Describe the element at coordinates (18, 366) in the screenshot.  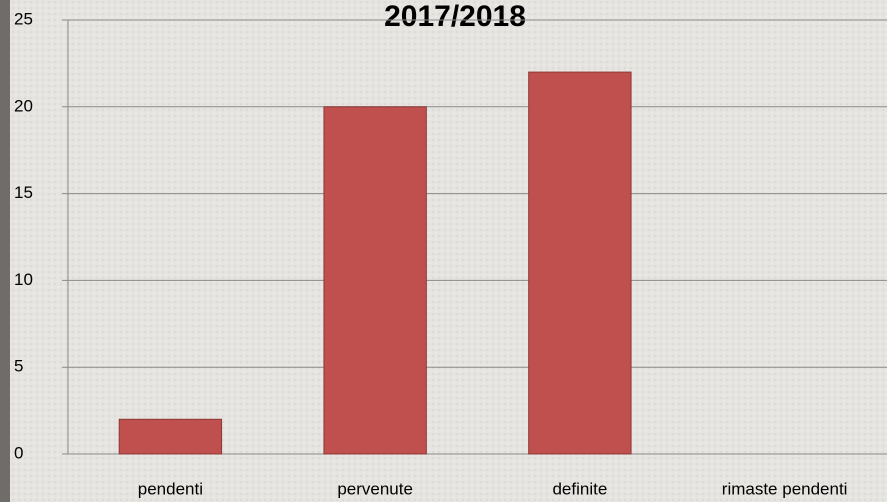
I see `y-tick-label: 5` at that location.